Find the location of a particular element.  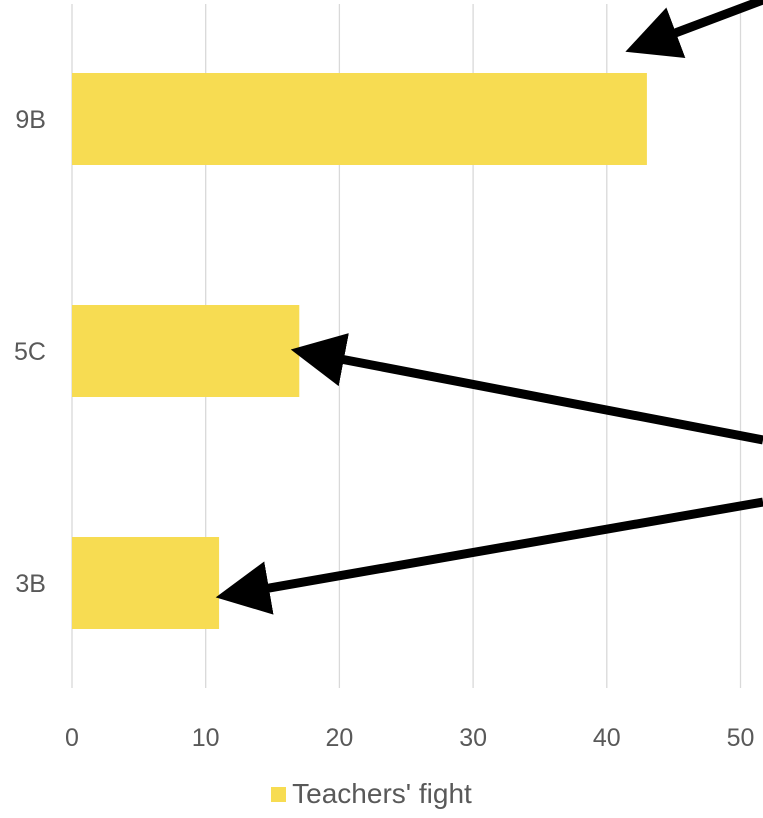

arrow-5c is located at coordinates (526, 389).